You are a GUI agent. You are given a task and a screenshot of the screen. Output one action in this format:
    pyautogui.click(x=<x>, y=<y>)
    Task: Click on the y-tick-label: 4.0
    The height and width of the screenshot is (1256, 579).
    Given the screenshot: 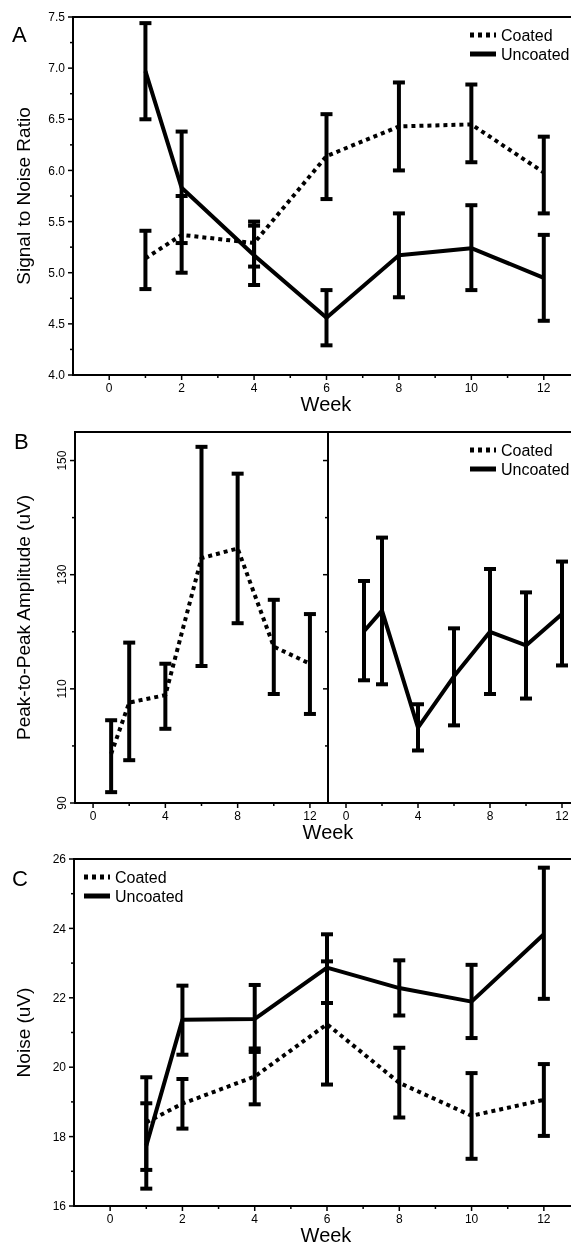 What is the action you would take?
    pyautogui.click(x=57, y=375)
    